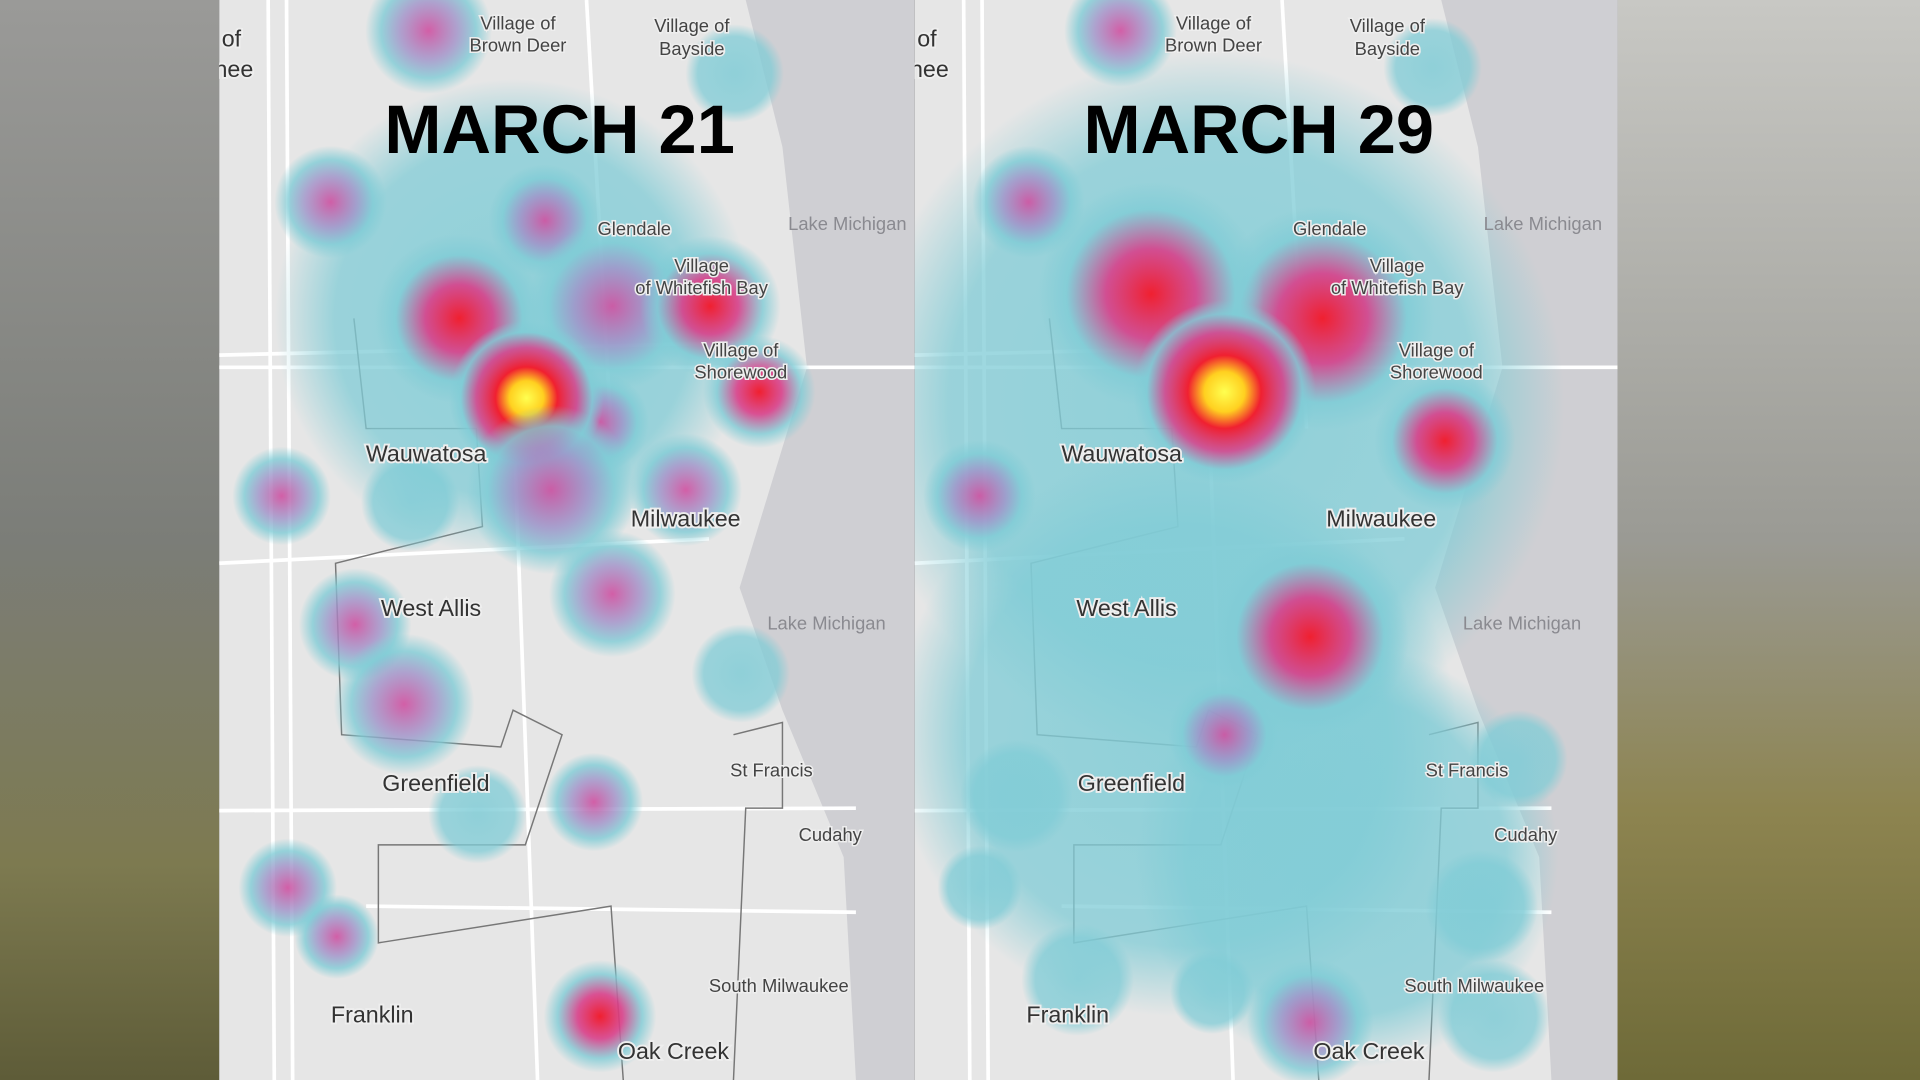  What do you see at coordinates (110, 540) in the screenshot?
I see `background-left` at bounding box center [110, 540].